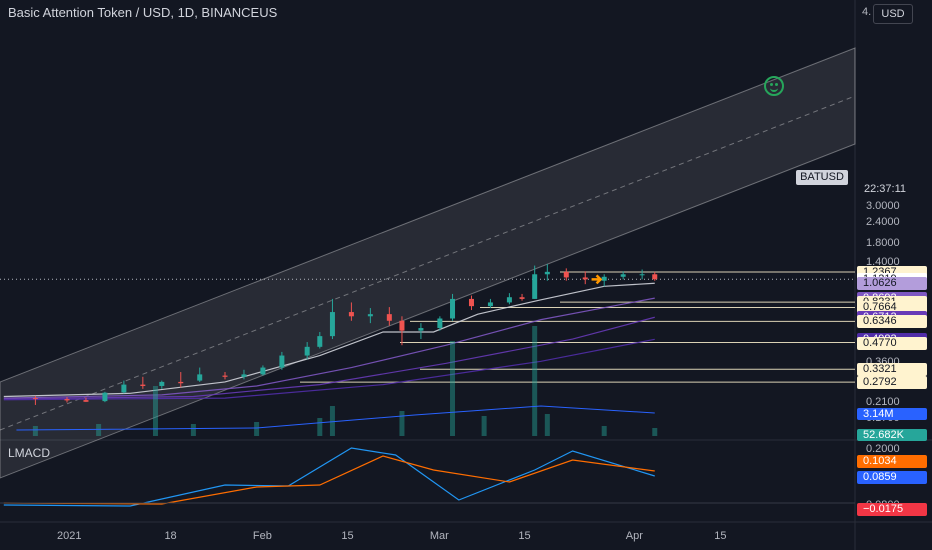 The height and width of the screenshot is (550, 932). Describe the element at coordinates (634, 536) in the screenshot. I see `time-axis-label: Apr` at that location.